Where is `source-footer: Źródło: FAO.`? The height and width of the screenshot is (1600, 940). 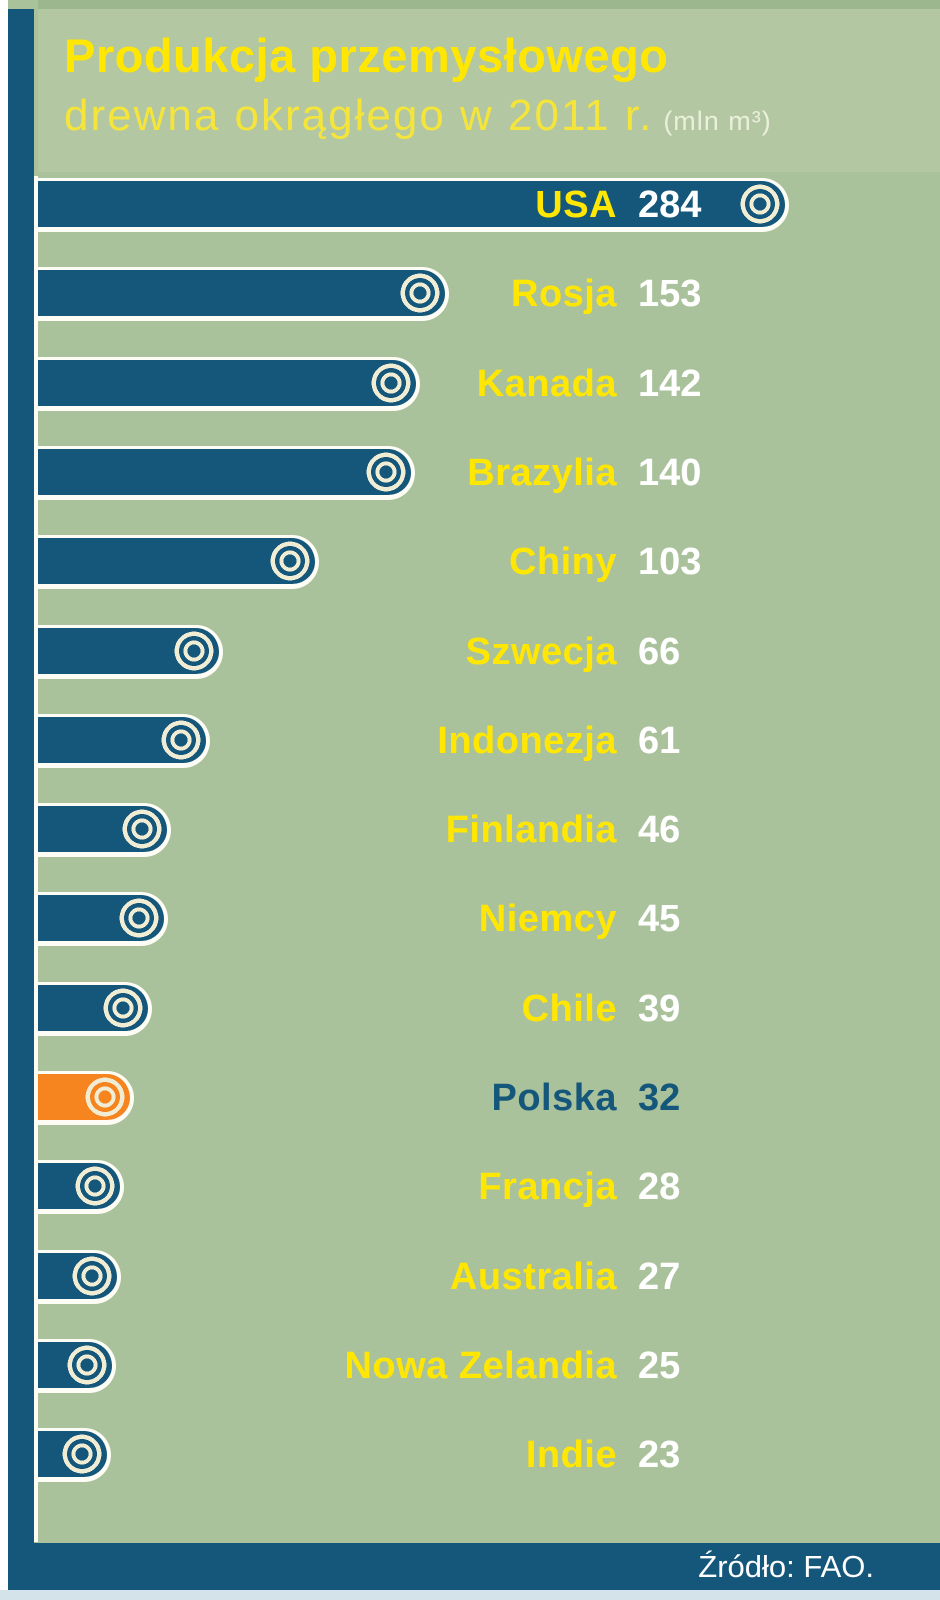 source-footer: Źródło: FAO. is located at coordinates (474, 1566).